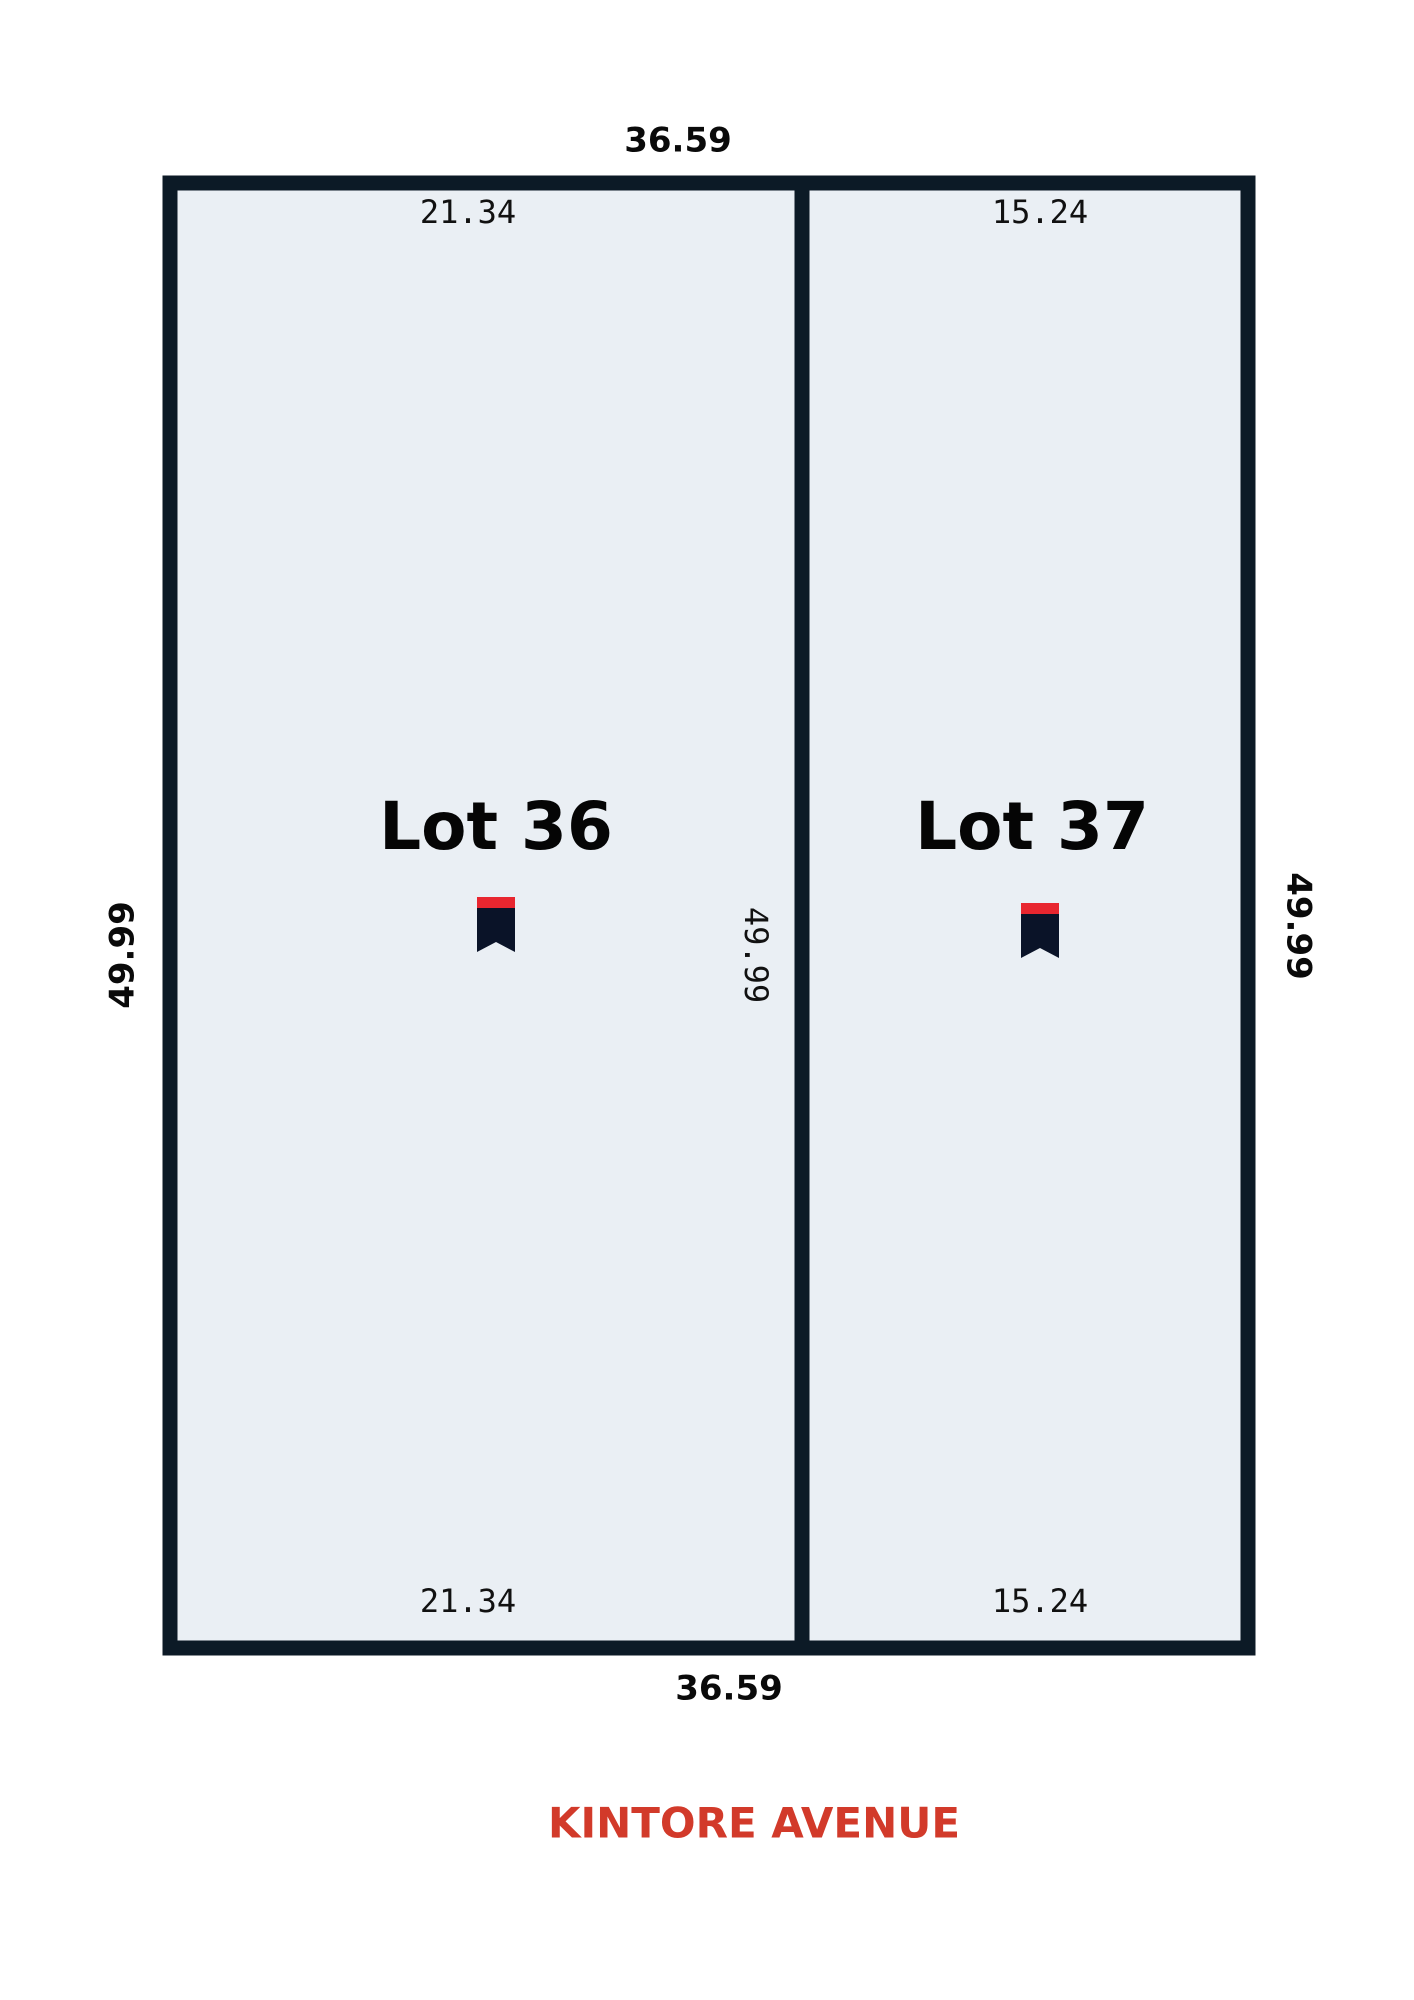  Describe the element at coordinates (1032, 826) in the screenshot. I see `lot-name: Lot 37` at that location.